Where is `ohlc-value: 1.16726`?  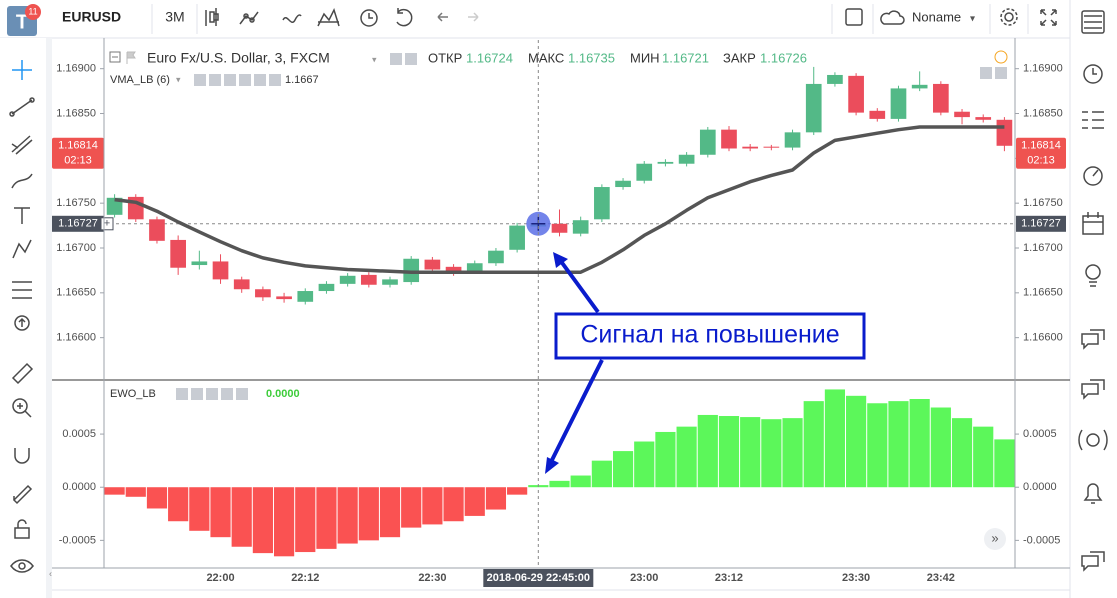
ohlc-value: 1.16726 is located at coordinates (783, 57).